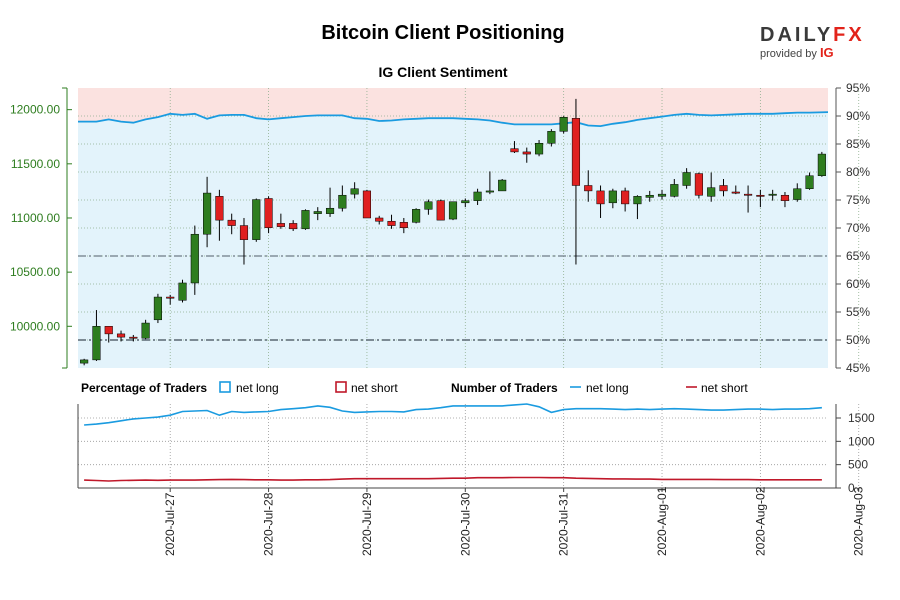  I want to click on x-tick-label-4: 2020-Jul-31, so click(564, 524).